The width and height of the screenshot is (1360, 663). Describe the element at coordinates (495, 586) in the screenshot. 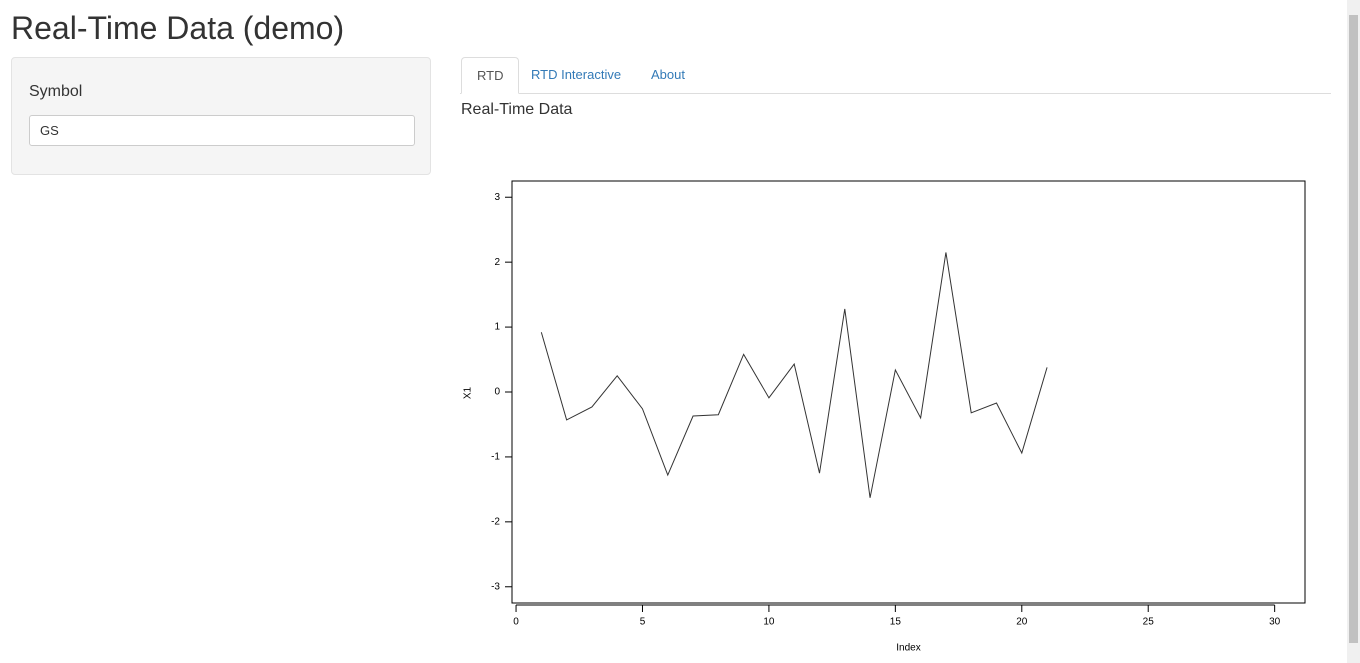

I see `y-tick-label: -3` at that location.